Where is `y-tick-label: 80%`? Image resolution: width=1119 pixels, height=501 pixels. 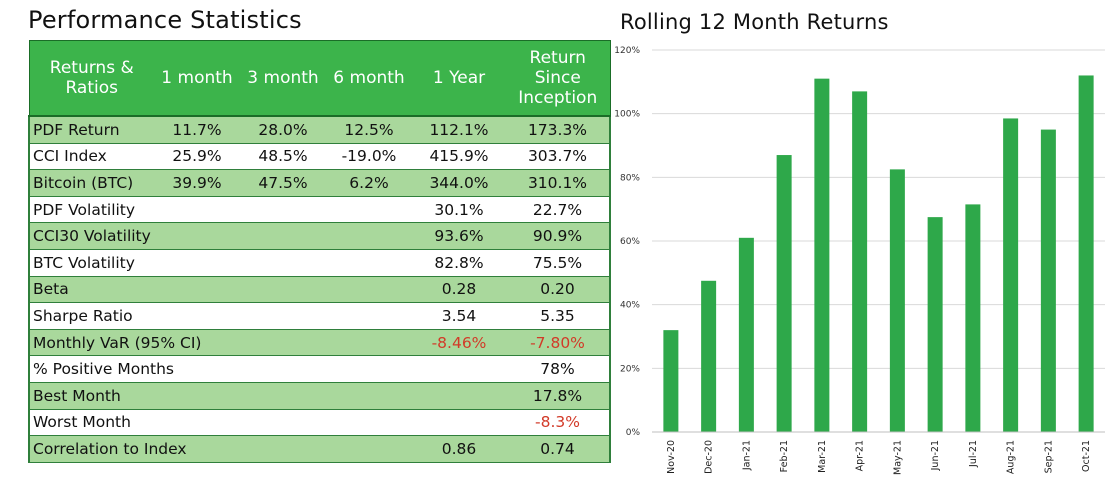
y-tick-label: 80% is located at coordinates (630, 178).